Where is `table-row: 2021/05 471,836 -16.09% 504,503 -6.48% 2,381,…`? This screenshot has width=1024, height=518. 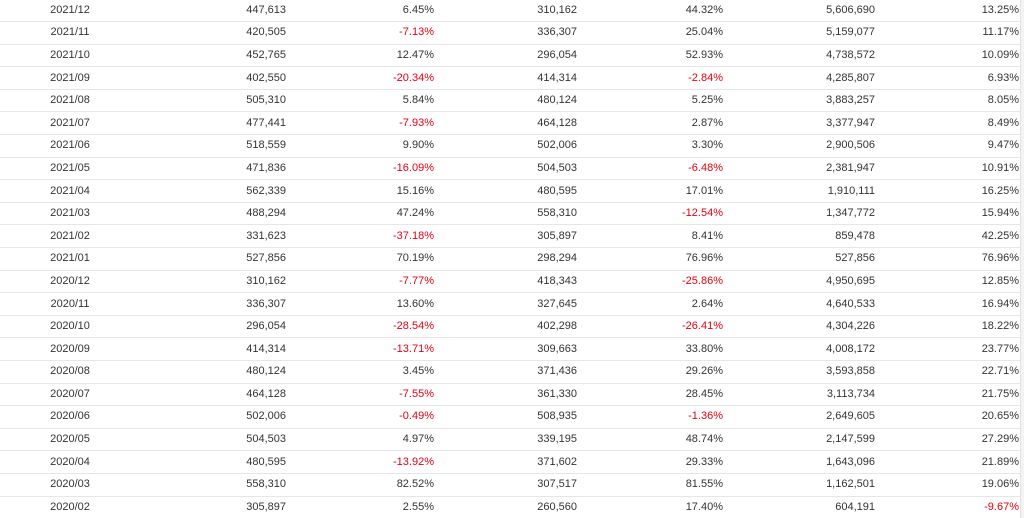 table-row: 2021/05 471,836 -16.09% 504,503 -6.48% 2,381,… is located at coordinates (510, 169).